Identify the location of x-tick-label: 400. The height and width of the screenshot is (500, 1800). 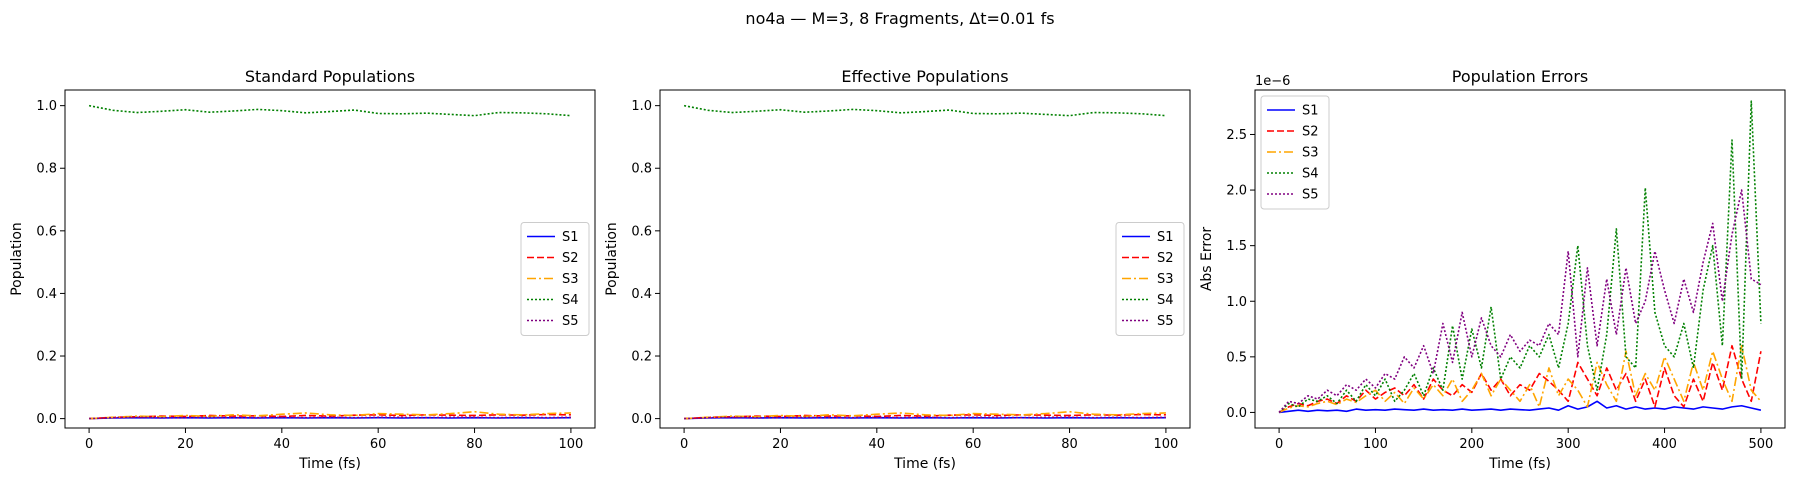
(1664, 444).